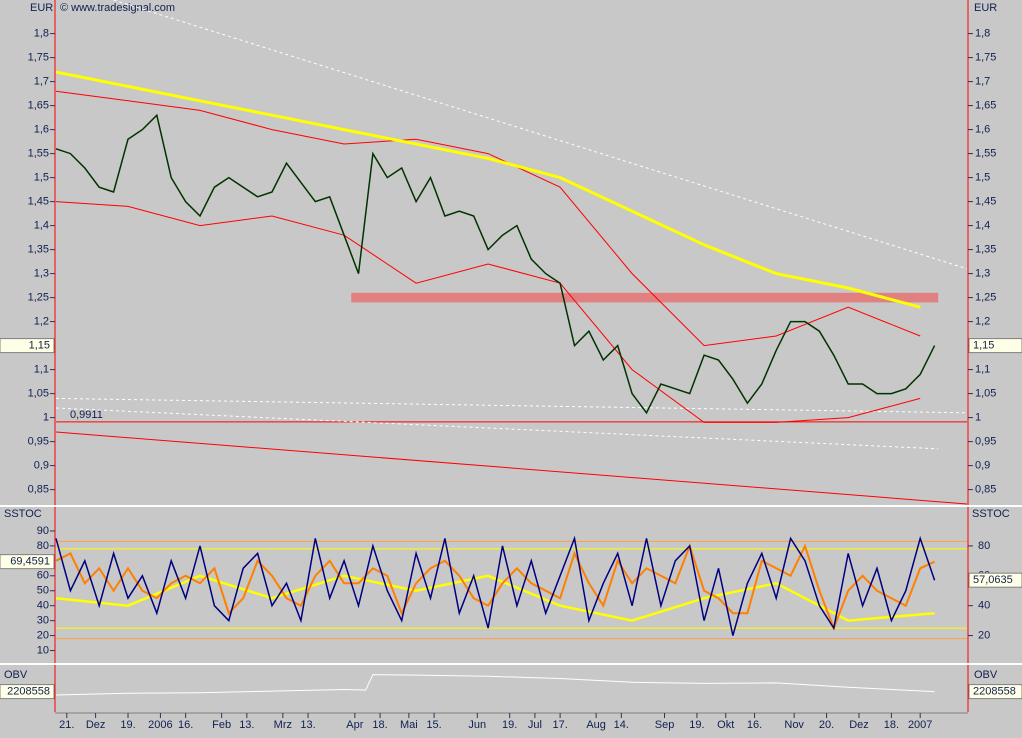 The height and width of the screenshot is (738, 1022). What do you see at coordinates (283, 725) in the screenshot?
I see `x-tick-label: Mrz` at bounding box center [283, 725].